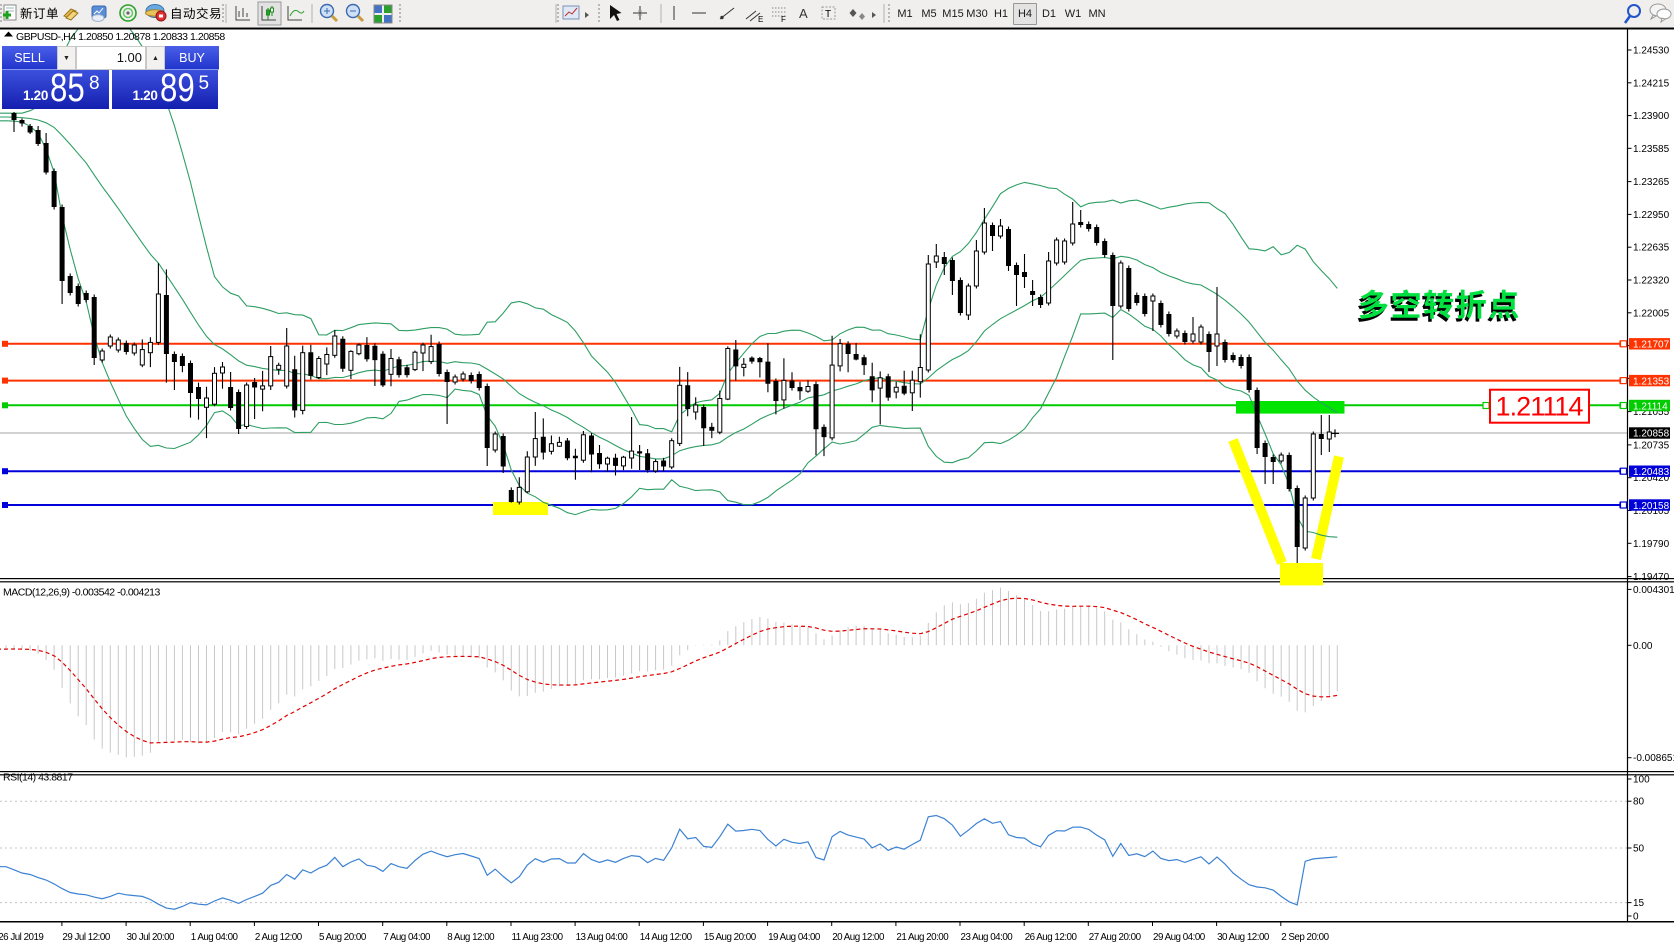  What do you see at coordinates (922, 937) in the screenshot?
I see `svg-text: 21 Aug 20:00` at bounding box center [922, 937].